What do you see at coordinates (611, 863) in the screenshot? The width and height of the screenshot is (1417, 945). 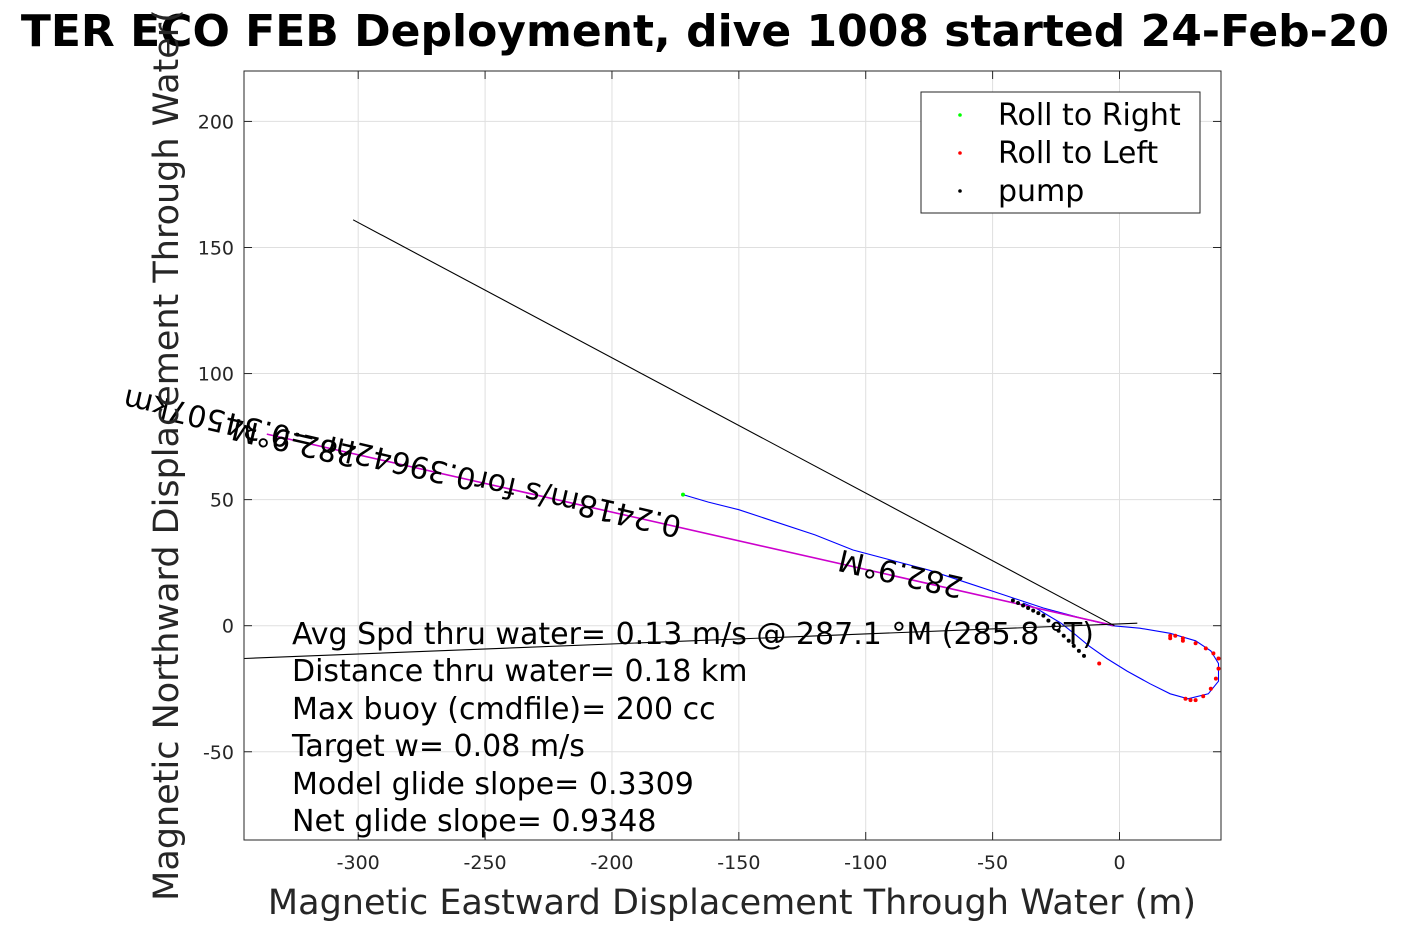 I see `x-tick-label: -200` at bounding box center [611, 863].